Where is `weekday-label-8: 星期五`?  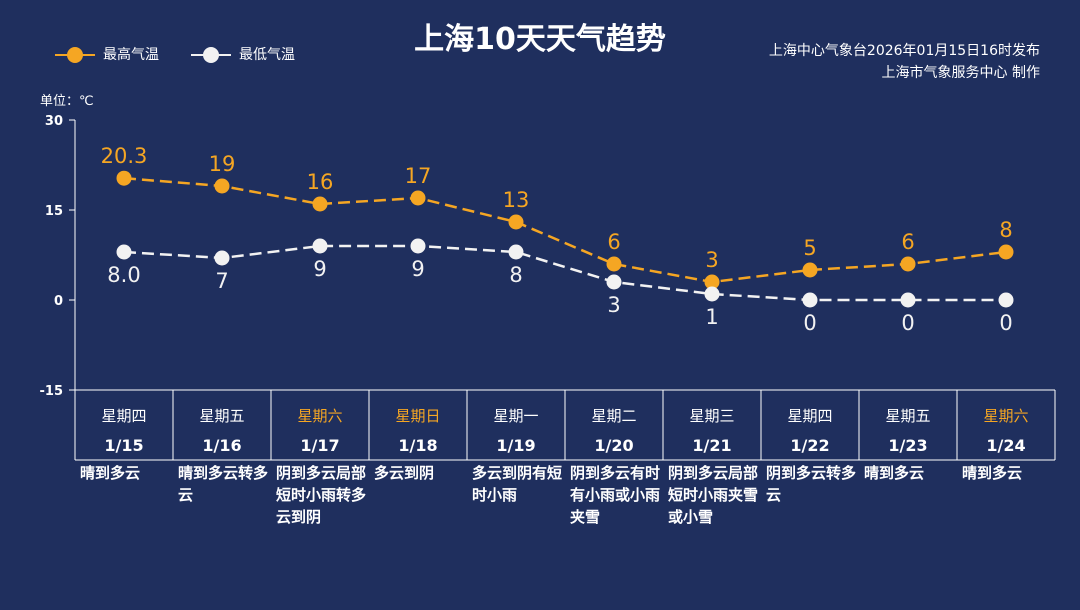 weekday-label-8: 星期五 is located at coordinates (907, 416).